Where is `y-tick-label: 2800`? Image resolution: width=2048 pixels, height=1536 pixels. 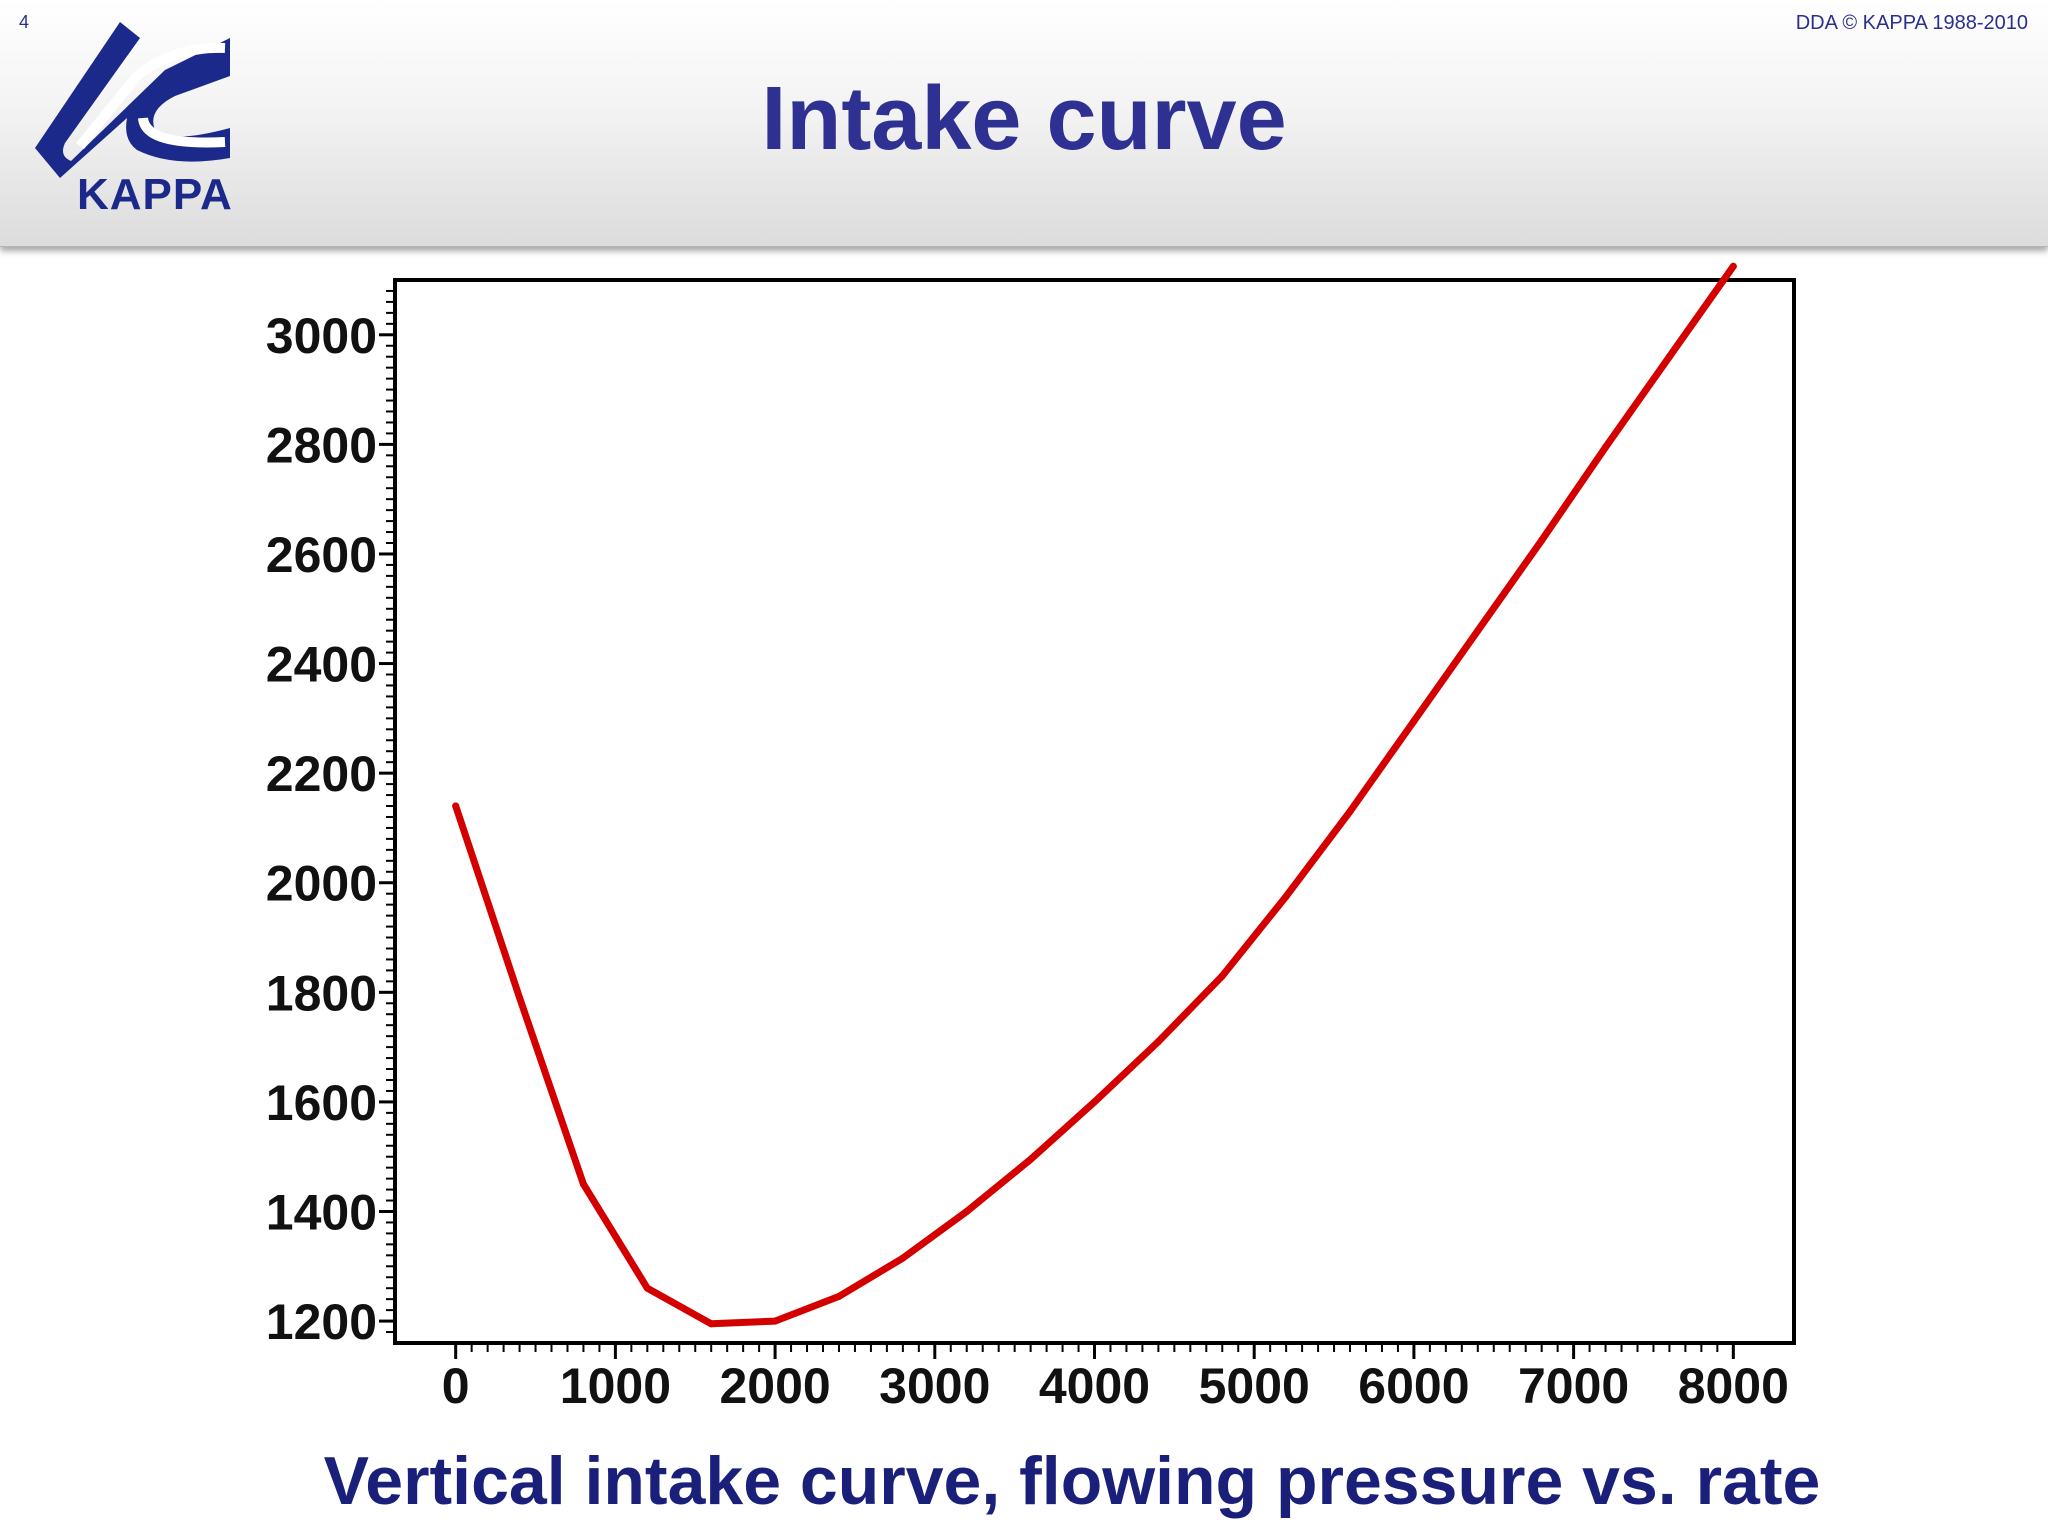
y-tick-label: 2800 is located at coordinates (321, 445).